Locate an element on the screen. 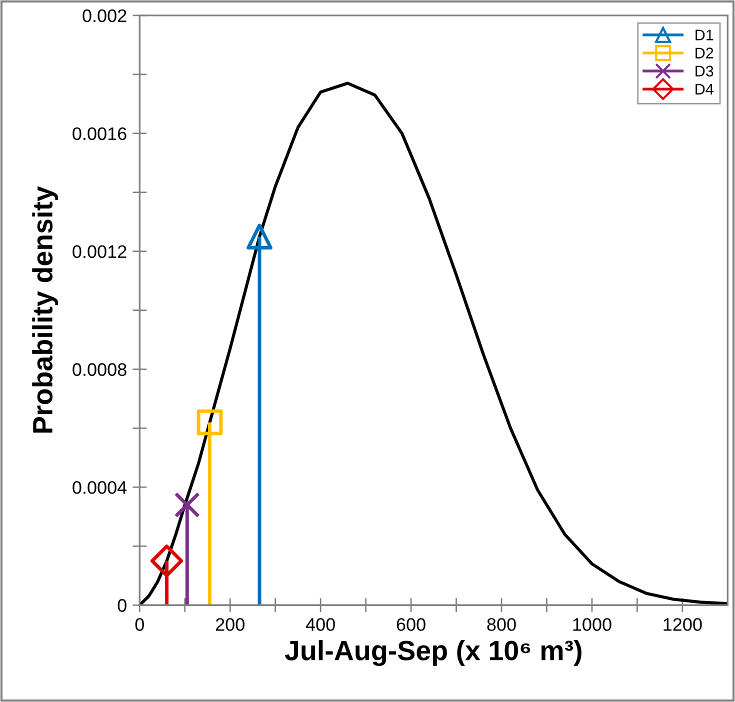  y-tick-label: 0 is located at coordinates (122, 605).